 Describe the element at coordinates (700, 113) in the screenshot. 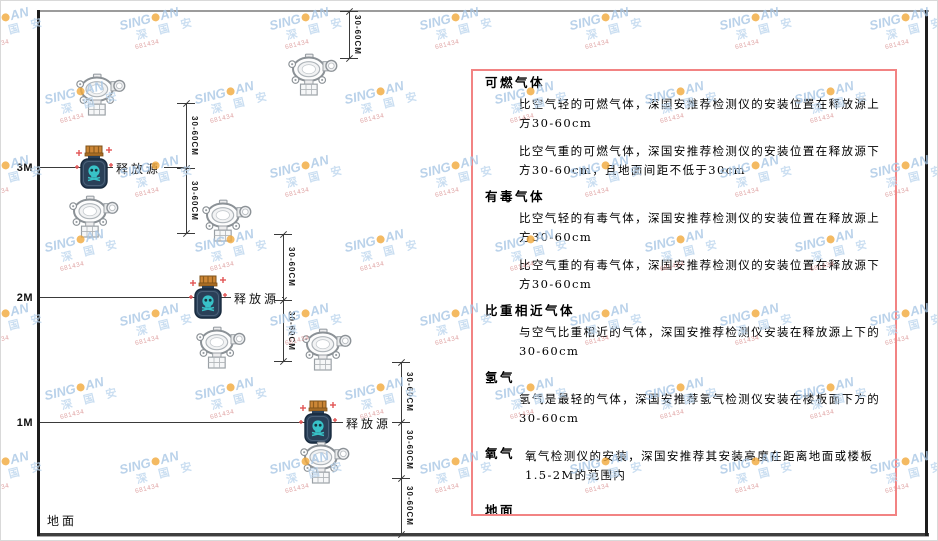

I see `section-paragraph: 比空气轻的可燃气体，深国安推荐检测仪的安装位置在释放源上方30-60cm` at that location.